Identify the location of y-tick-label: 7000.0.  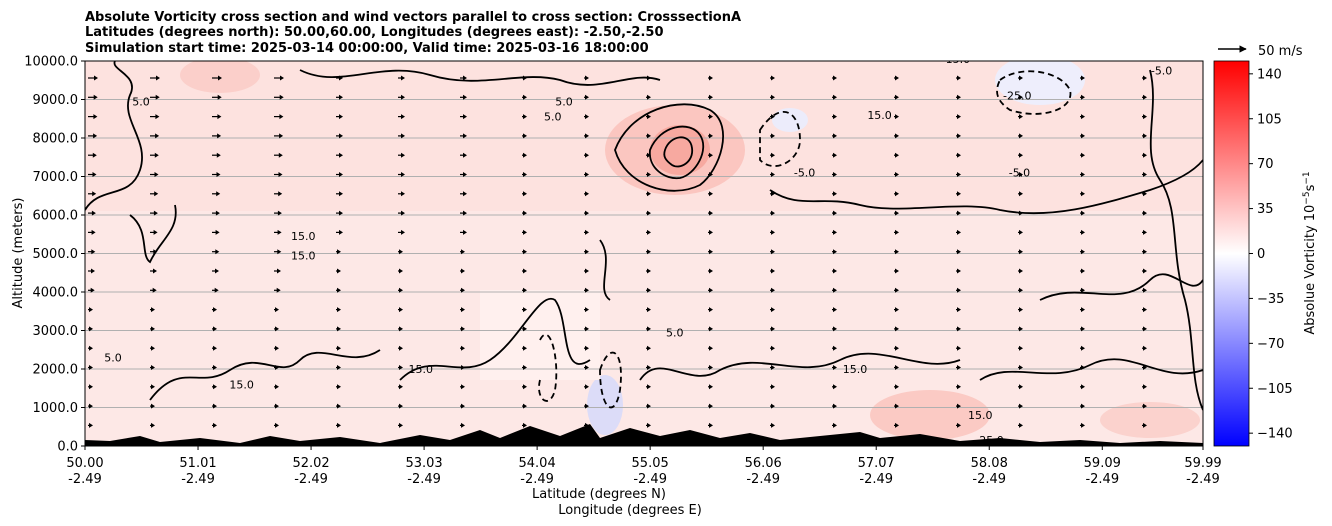
(56, 177).